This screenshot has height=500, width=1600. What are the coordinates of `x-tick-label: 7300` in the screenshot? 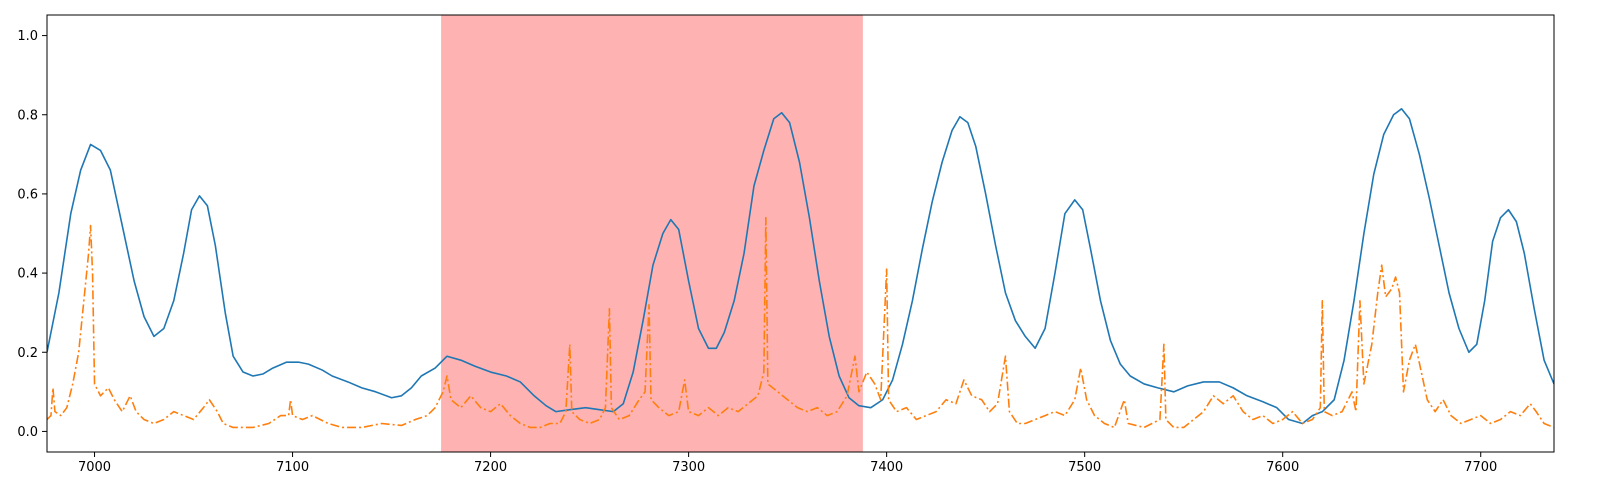 It's located at (688, 467).